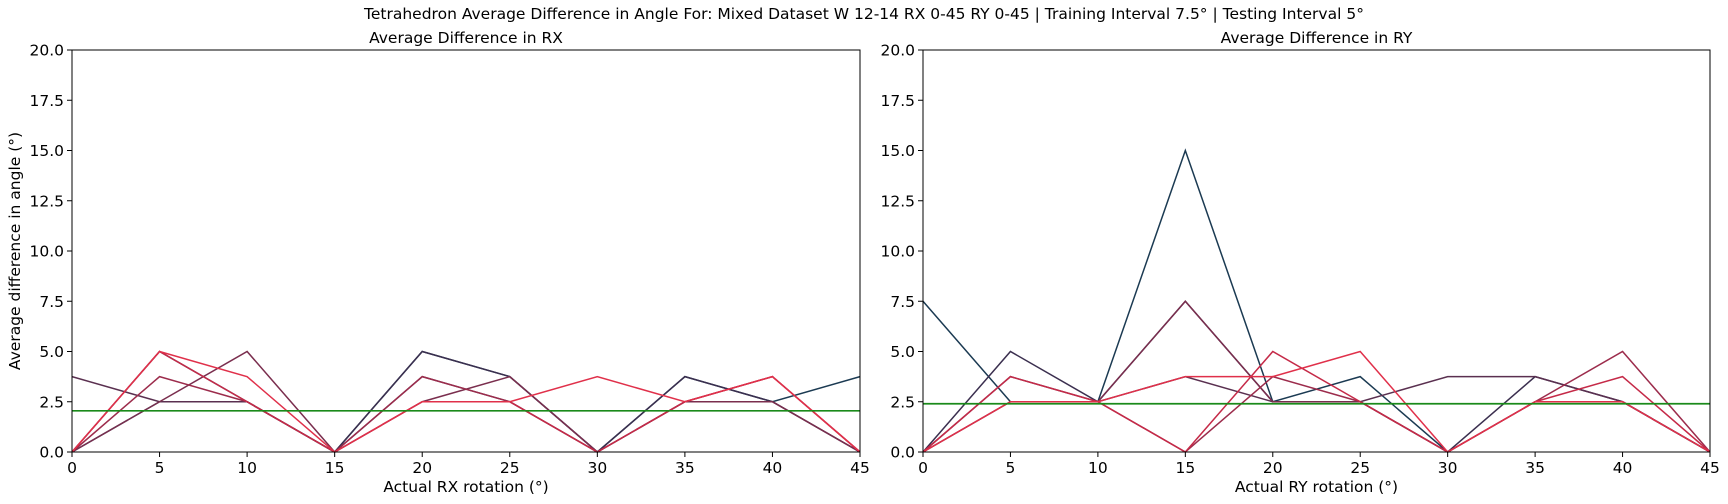 The width and height of the screenshot is (1728, 504). I want to click on ry-x-tick-label-25: 25, so click(1360, 468).